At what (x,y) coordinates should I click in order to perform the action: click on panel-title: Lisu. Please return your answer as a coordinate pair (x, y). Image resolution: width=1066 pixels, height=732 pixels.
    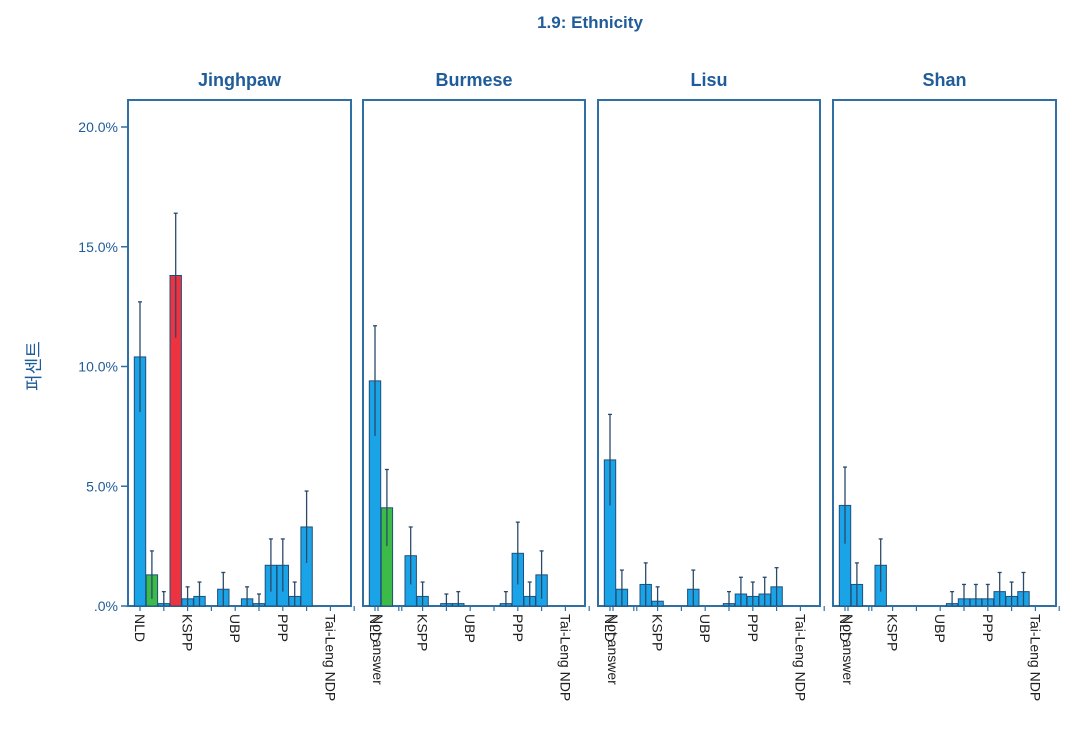
    Looking at the image, I should click on (708, 80).